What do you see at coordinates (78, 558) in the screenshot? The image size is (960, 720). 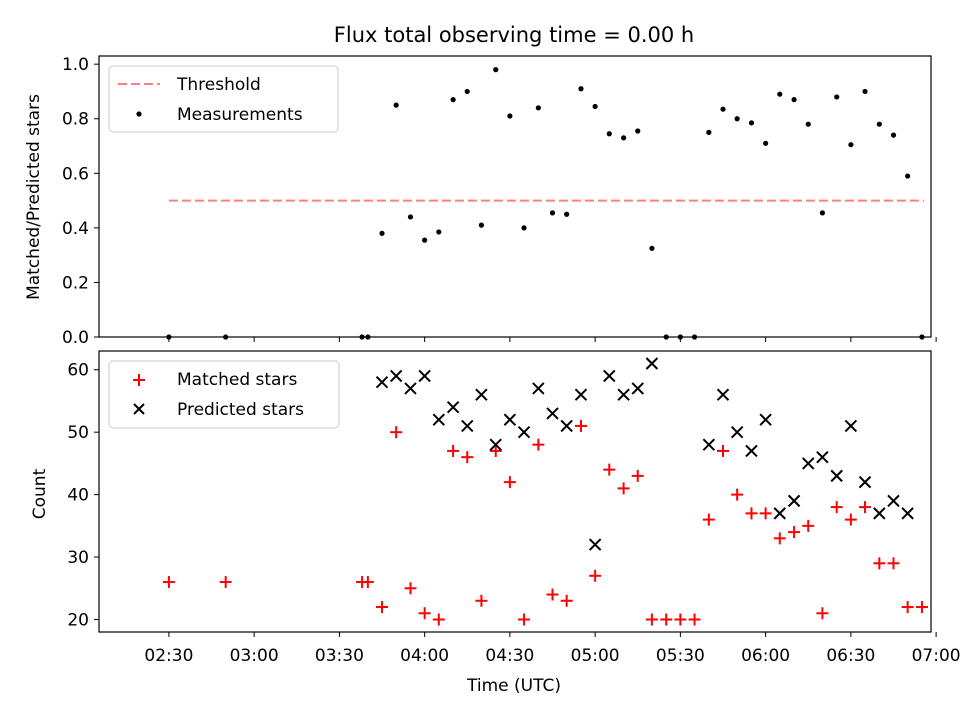 I see `bottom-y-tick-label: 30` at bounding box center [78, 558].